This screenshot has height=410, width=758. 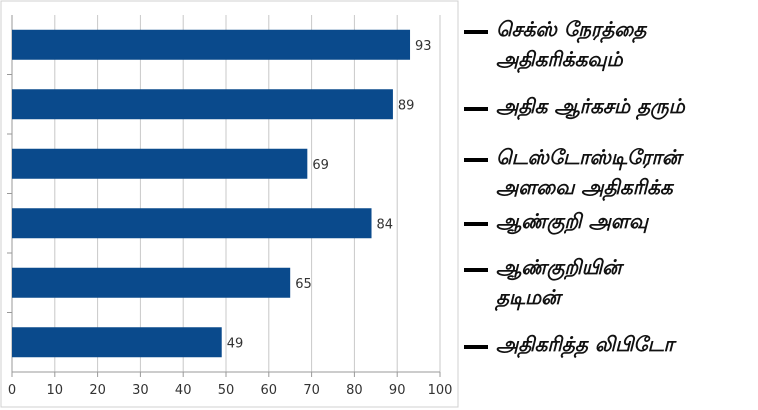 I want to click on x-tick-label: 10, so click(x=55, y=390).